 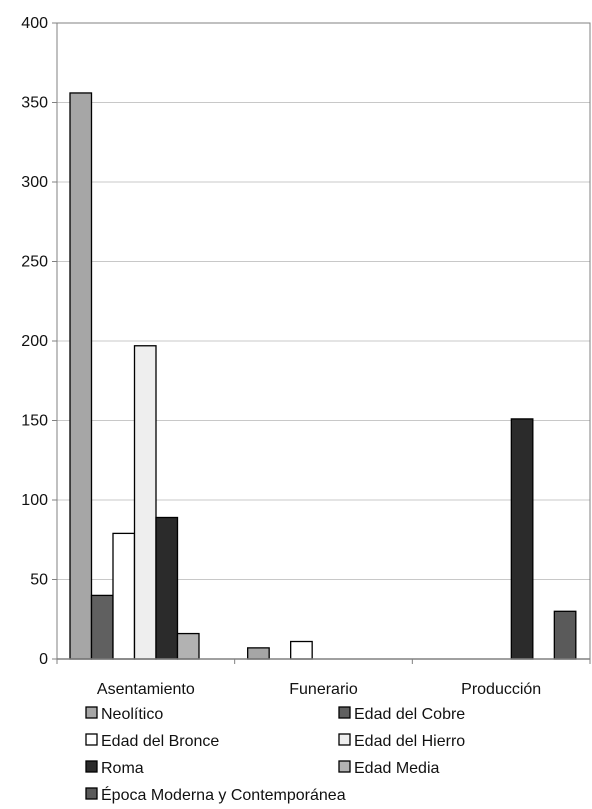 What do you see at coordinates (145, 502) in the screenshot?
I see `bar-edad-del-hierro-asentamiento` at bounding box center [145, 502].